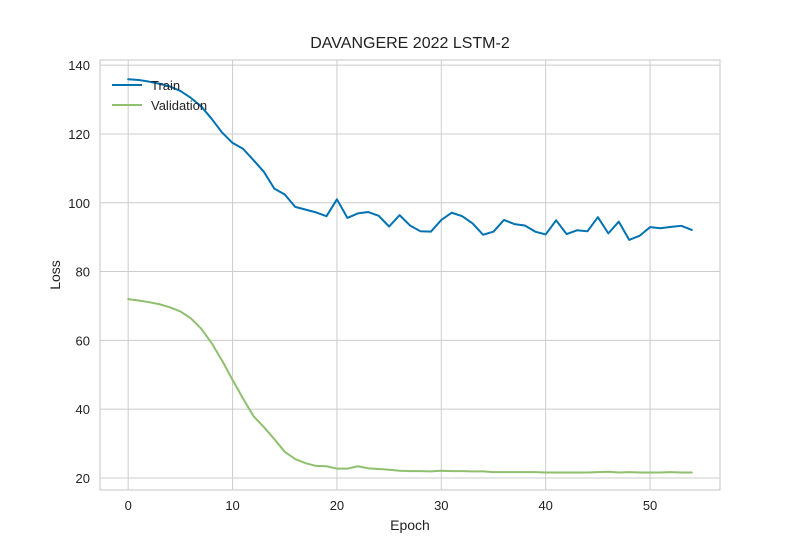  What do you see at coordinates (159, 95) in the screenshot?
I see `legend: Train Validation` at bounding box center [159, 95].